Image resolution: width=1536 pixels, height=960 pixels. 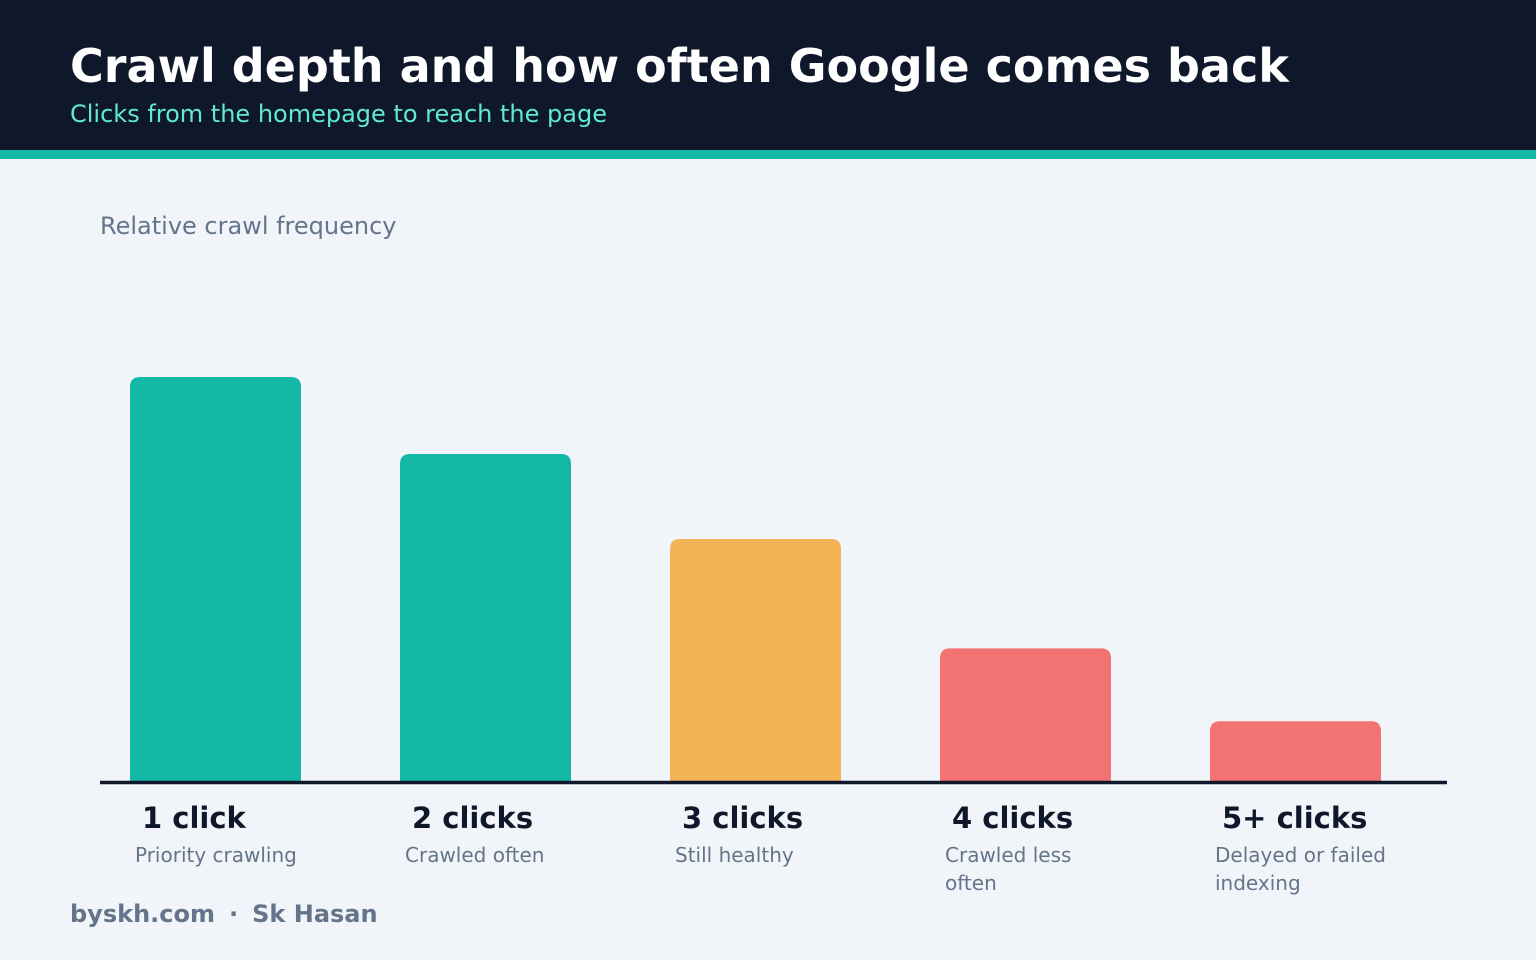 What do you see at coordinates (971, 883) in the screenshot?
I see `category-description-4: often` at bounding box center [971, 883].